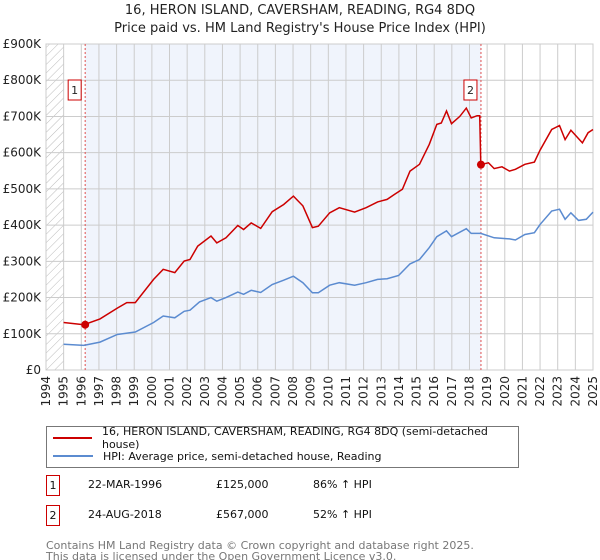  Describe the element at coordinates (64, 391) in the screenshot. I see `x-tick-label: 1995` at that location.